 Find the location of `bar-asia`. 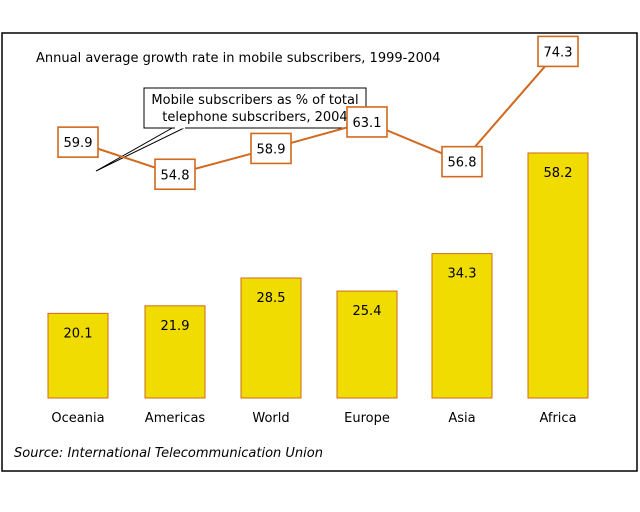

bar-asia is located at coordinates (462, 326).